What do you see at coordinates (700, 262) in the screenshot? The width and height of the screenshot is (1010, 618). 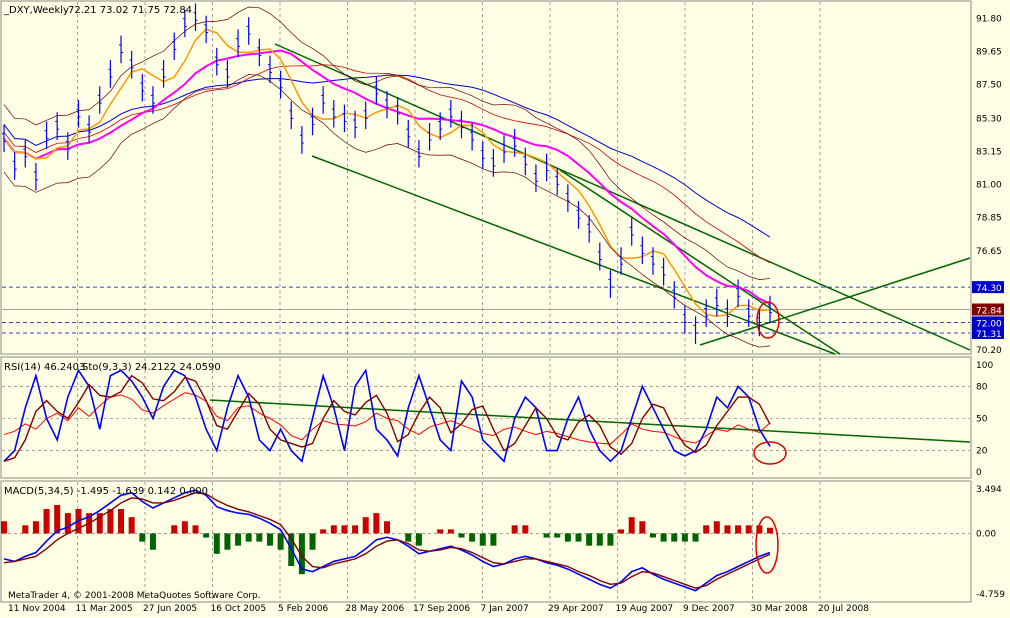 I see `inner-trend-line` at bounding box center [700, 262].